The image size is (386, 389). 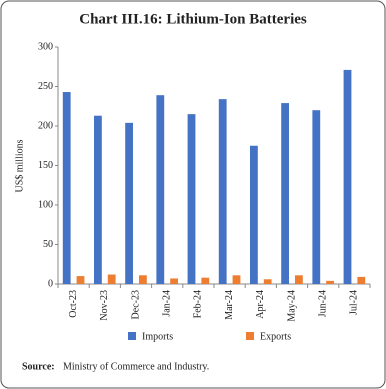 I want to click on x-tick-label: Jul-24, so click(x=354, y=302).